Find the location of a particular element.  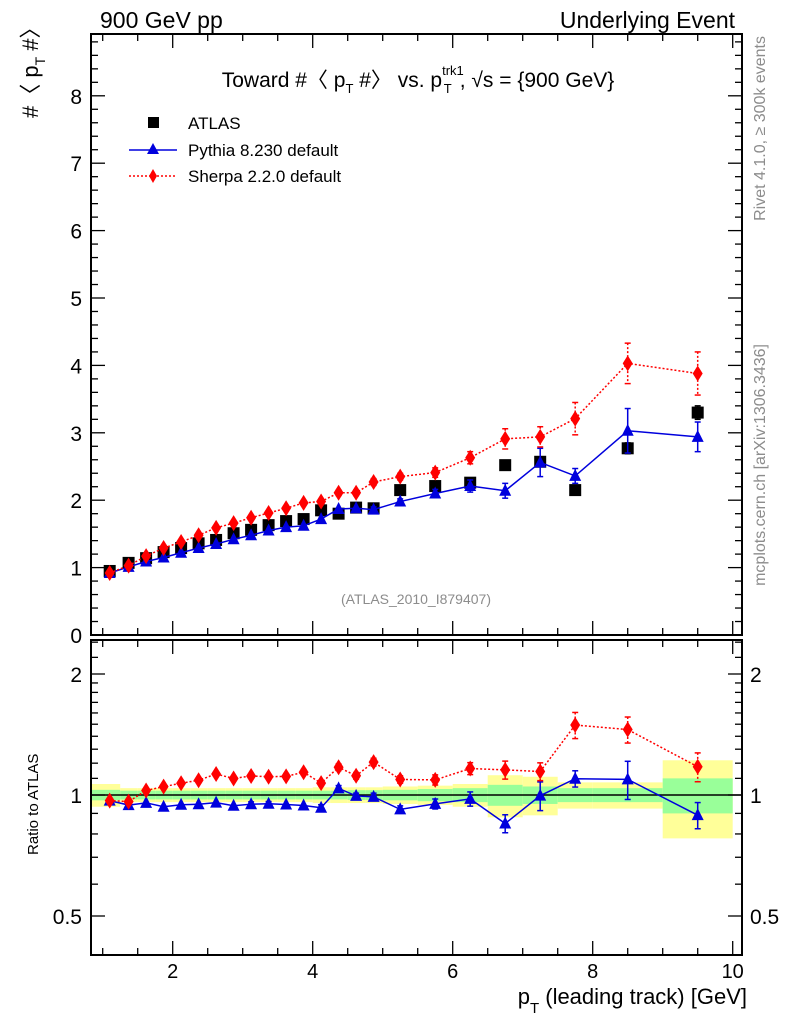

y-tick-label: 3 is located at coordinates (76, 434).